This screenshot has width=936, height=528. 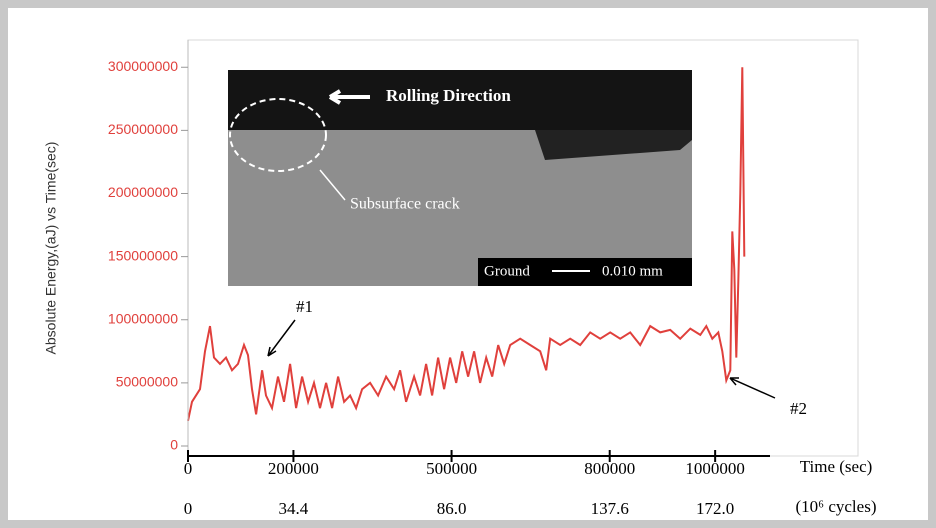 What do you see at coordinates (448, 95) in the screenshot?
I see `rolling-label: Rolling Direction` at bounding box center [448, 95].